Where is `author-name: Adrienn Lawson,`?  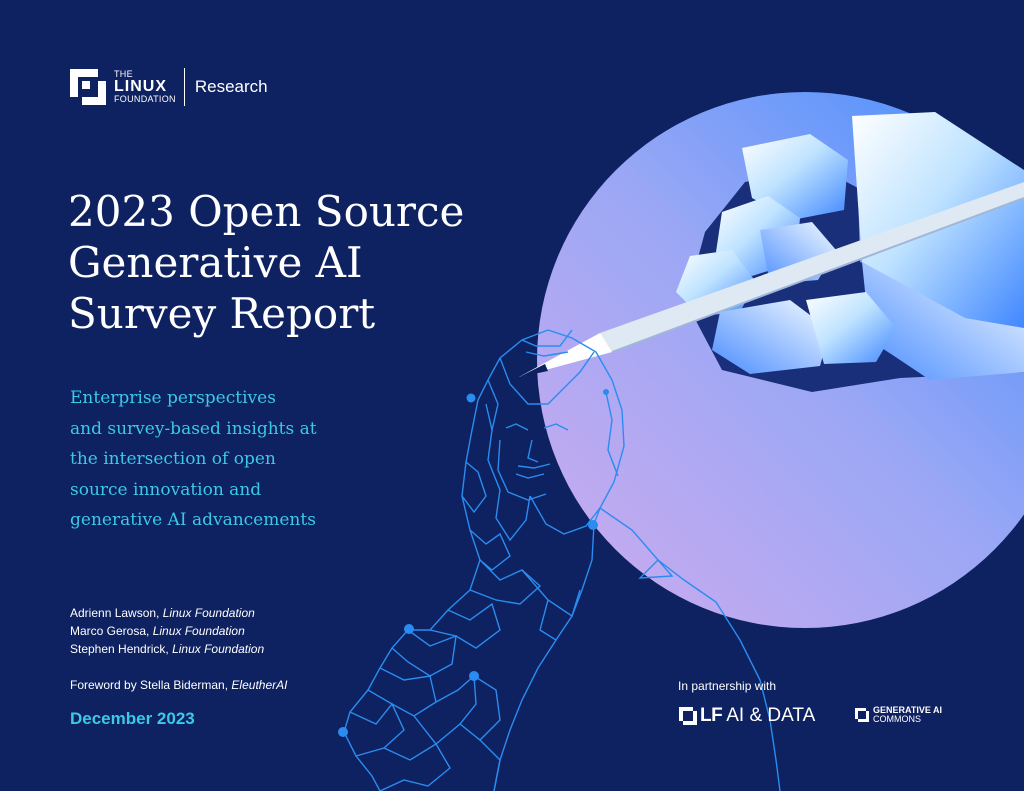 author-name: Adrienn Lawson, is located at coordinates (115, 613).